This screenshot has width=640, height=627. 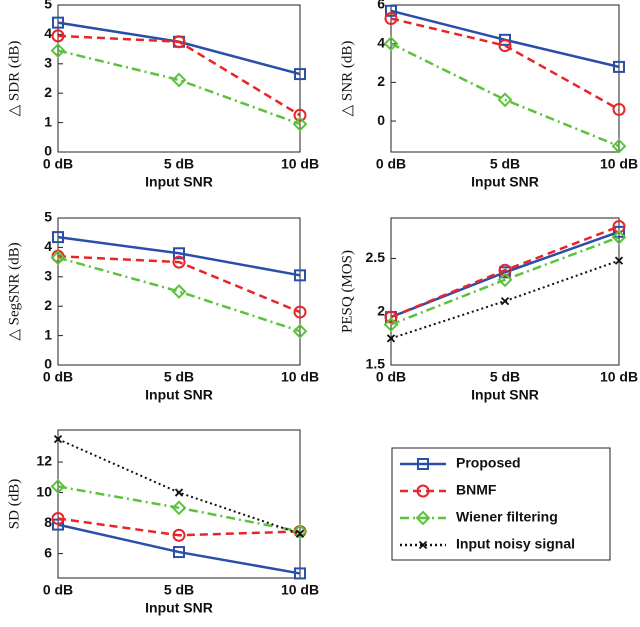 I want to click on y-axis-label: △ SDR (dB), so click(x=14, y=79).